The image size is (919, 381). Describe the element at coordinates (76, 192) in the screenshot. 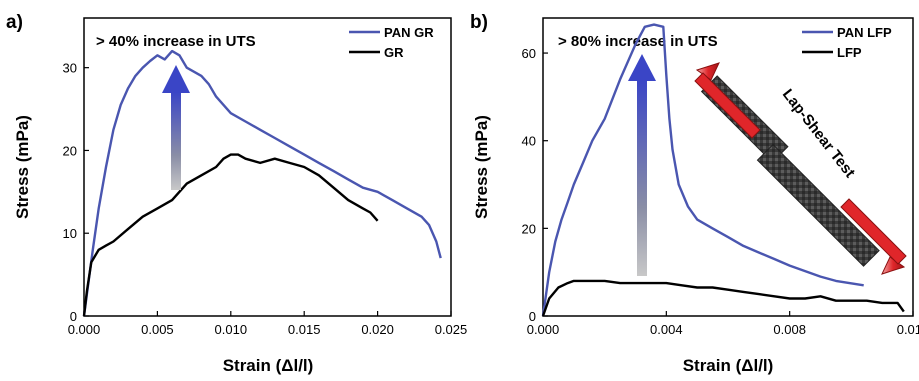

I see `panel-a-y-ticks: 0 10 20 30` at that location.